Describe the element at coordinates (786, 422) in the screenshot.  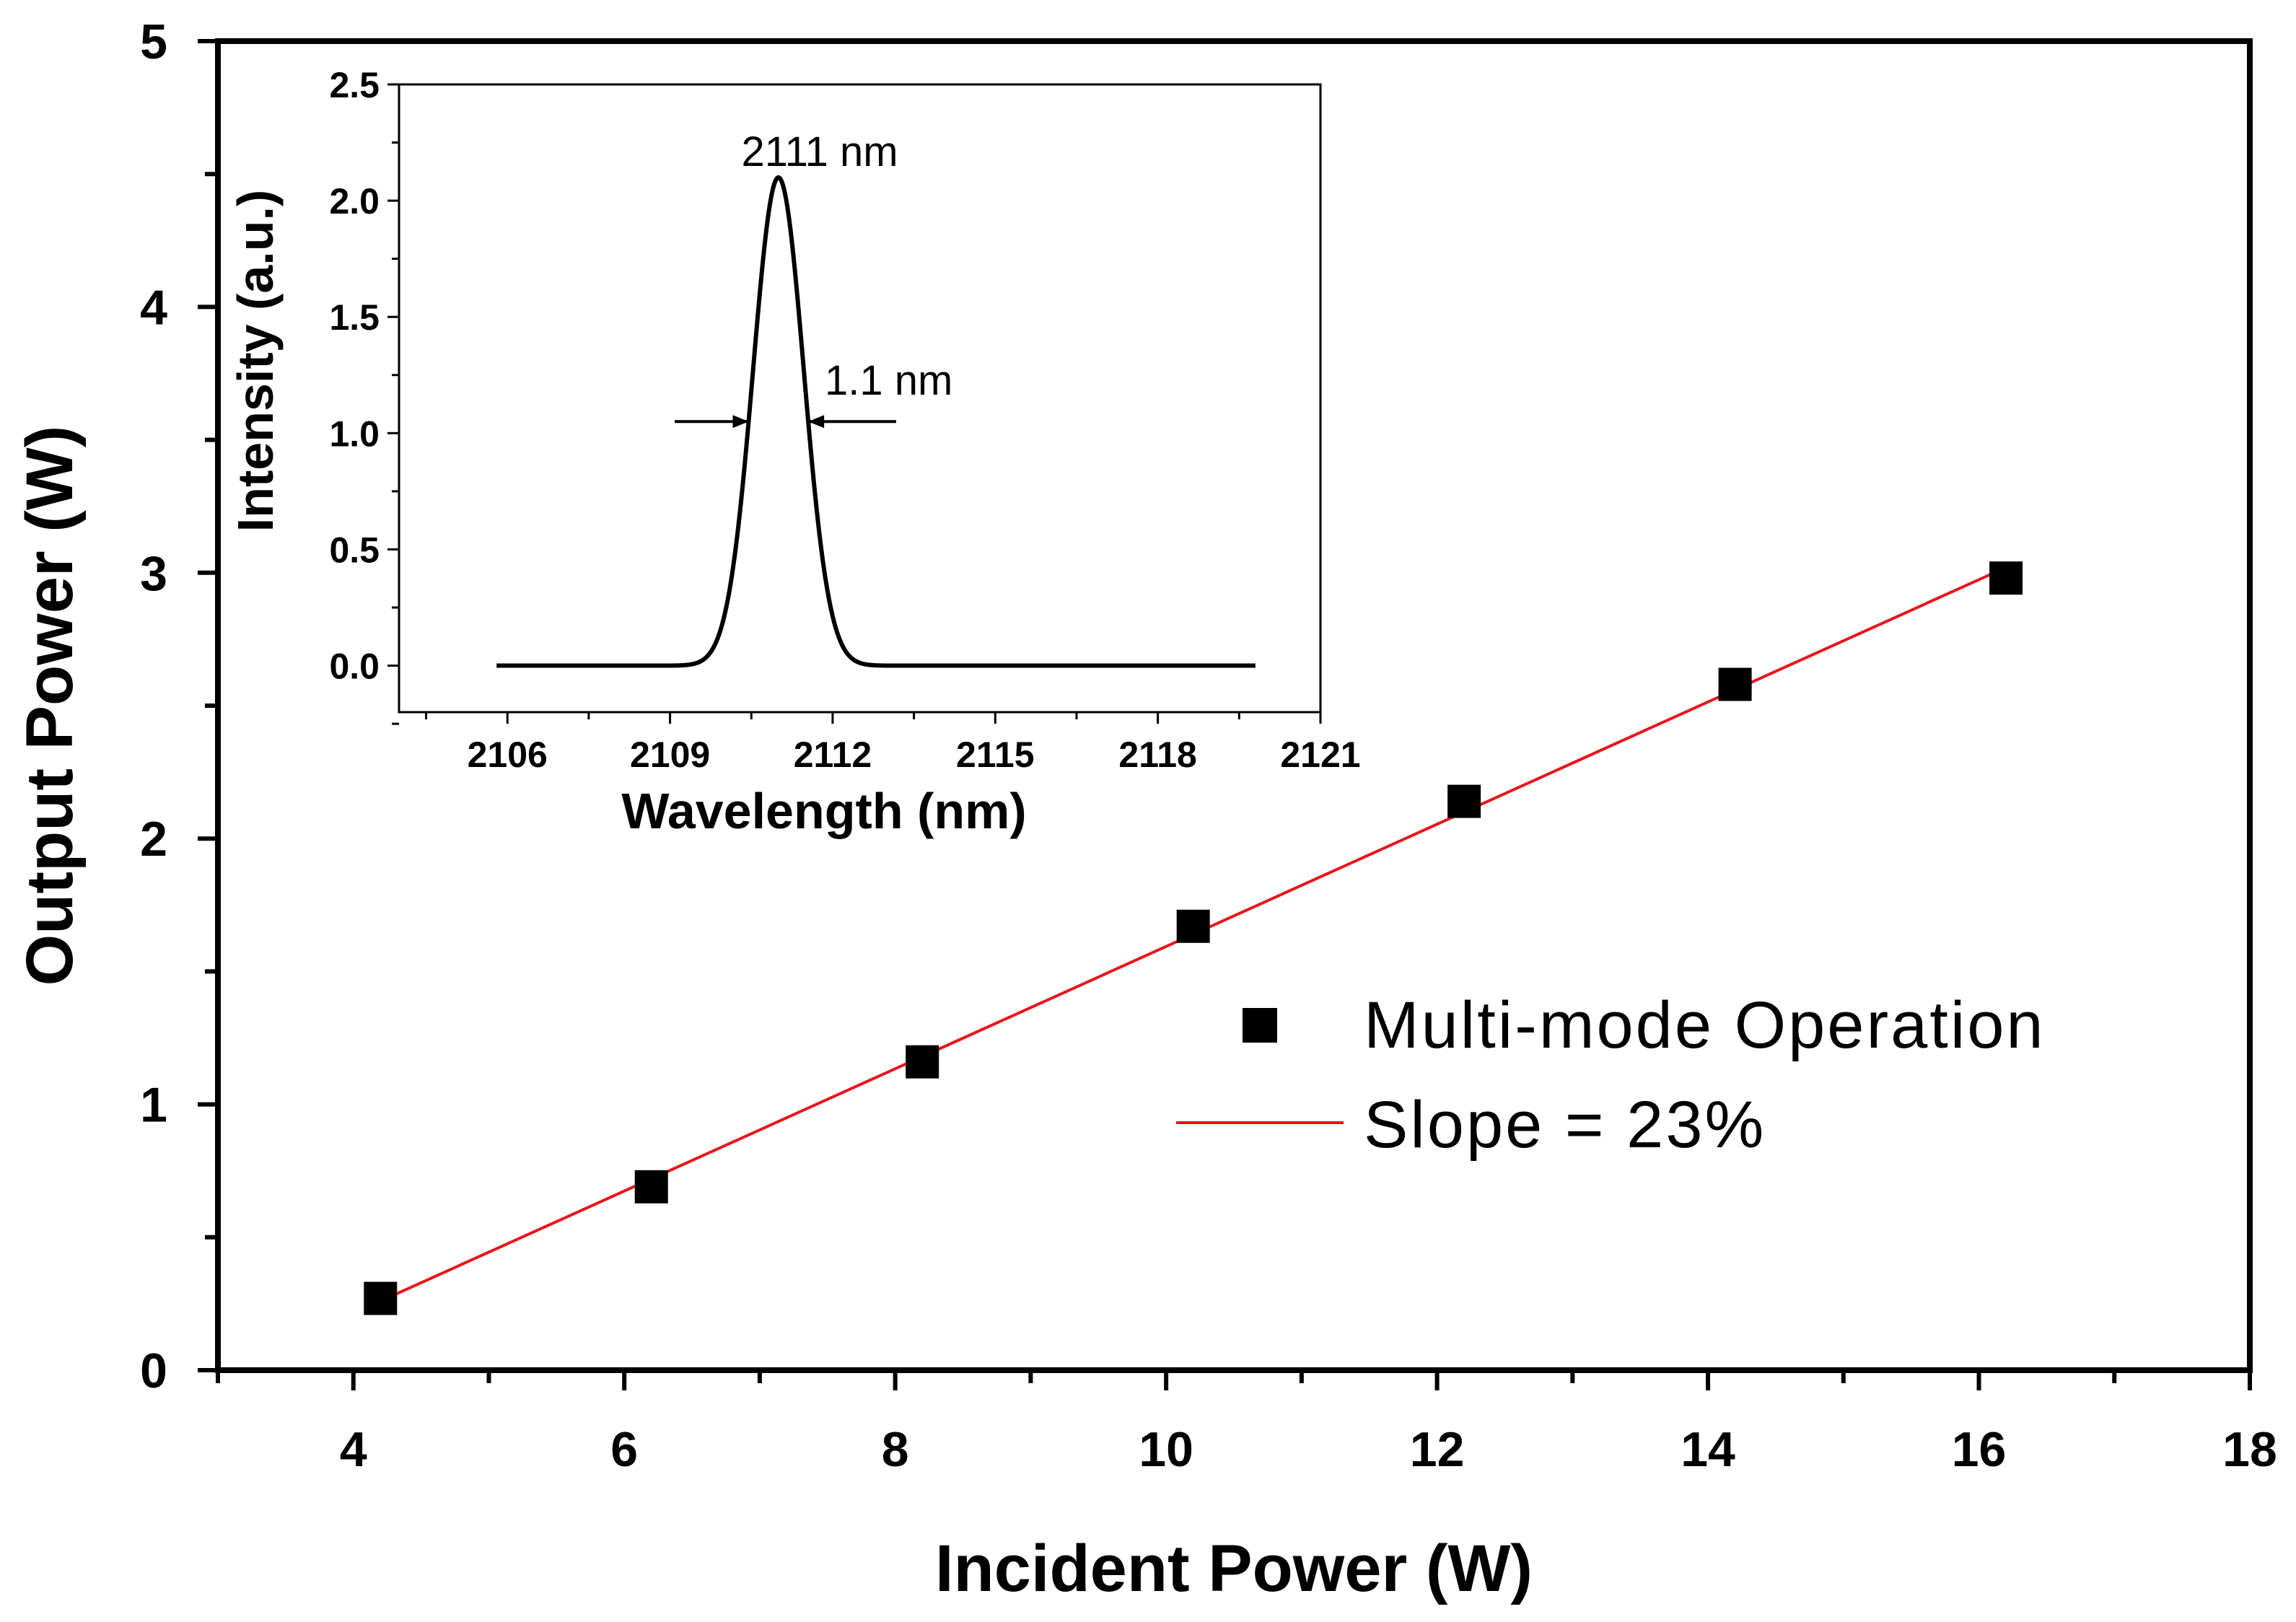
I see `fwhm-arrows` at that location.